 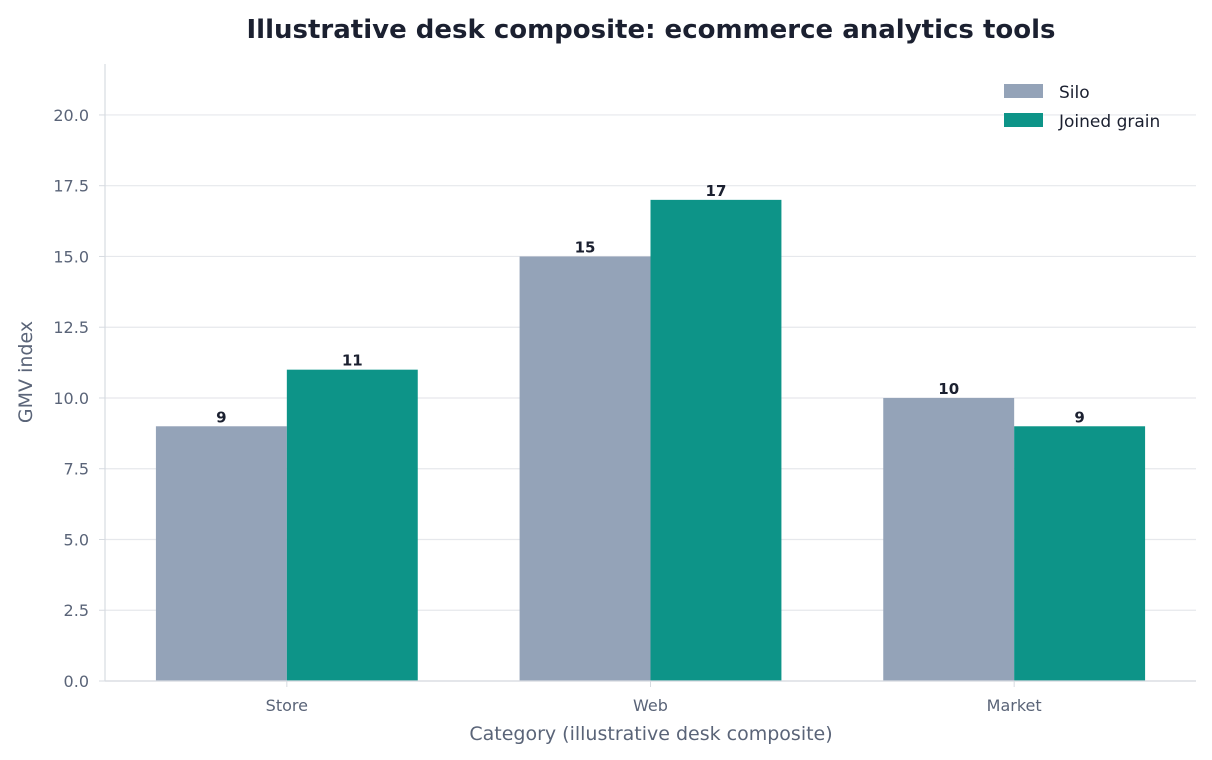 What do you see at coordinates (71, 398) in the screenshot?
I see `y-tick-label: 10.0` at bounding box center [71, 398].